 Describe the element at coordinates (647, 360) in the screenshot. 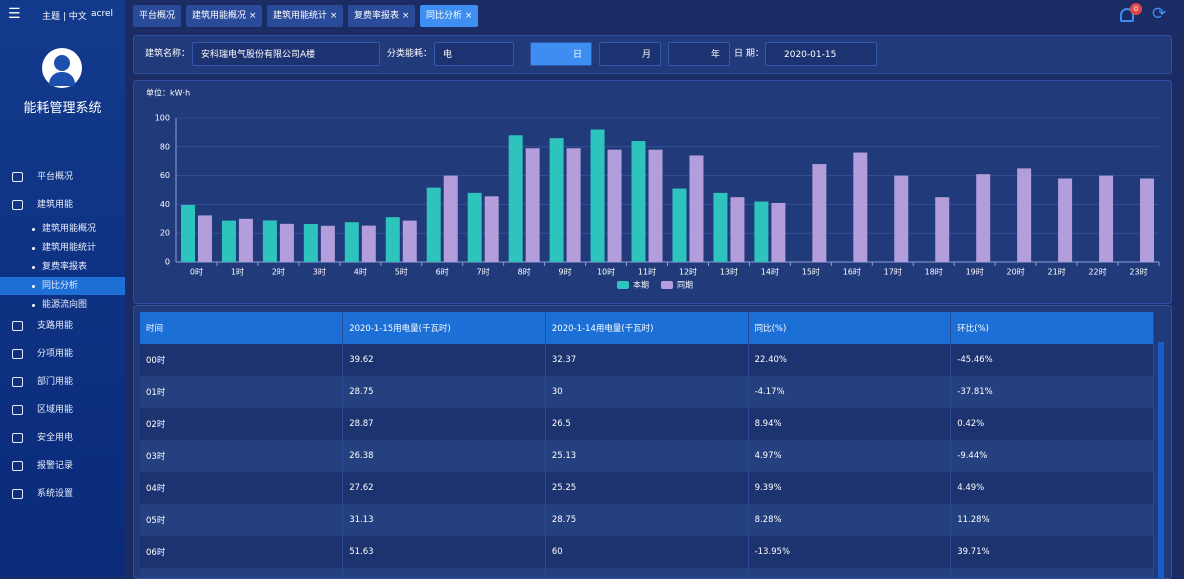

I see `table-cell: 32.37` at that location.